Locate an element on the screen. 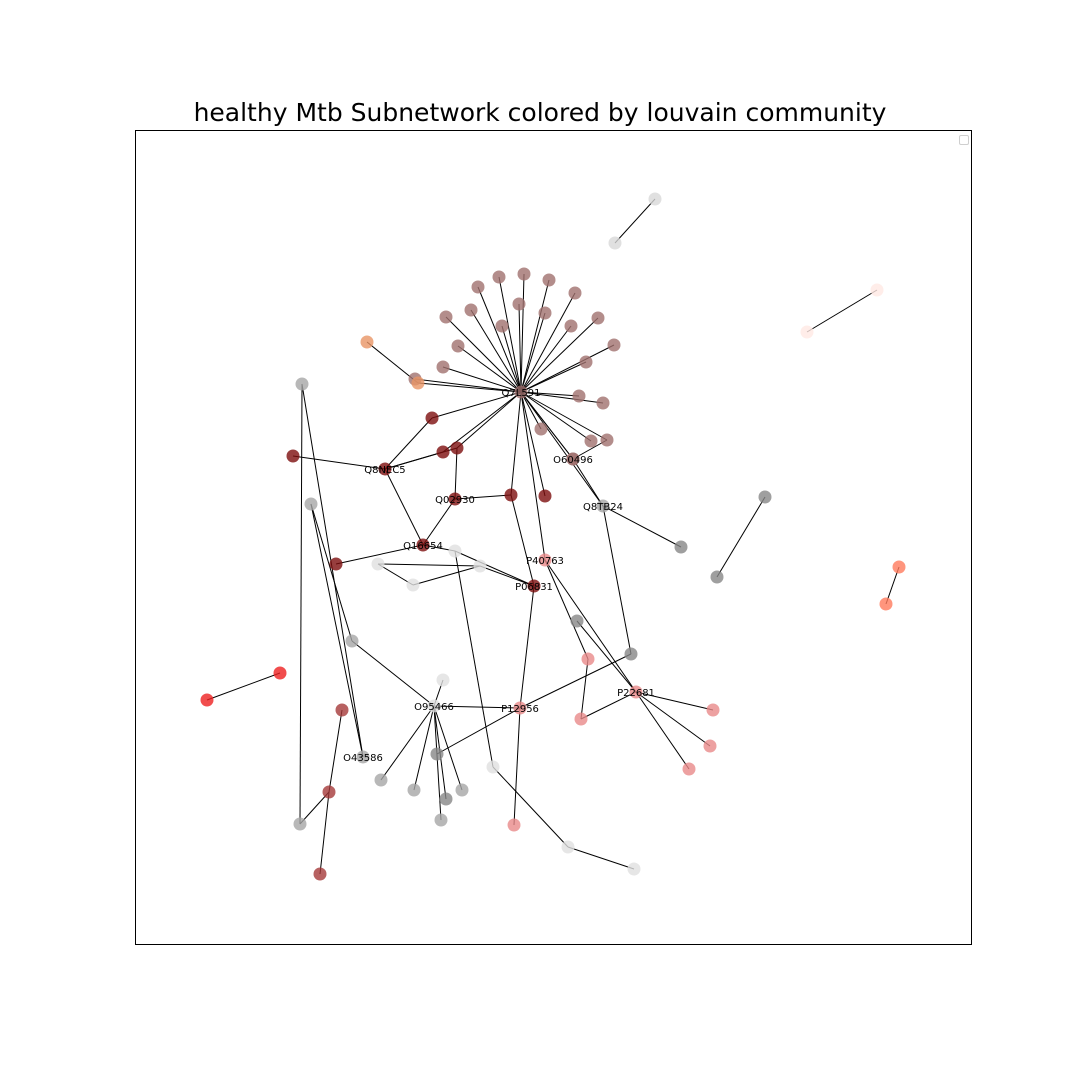 The image size is (1080, 1080). edge-Q7L591-r2 is located at coordinates (489, 420).